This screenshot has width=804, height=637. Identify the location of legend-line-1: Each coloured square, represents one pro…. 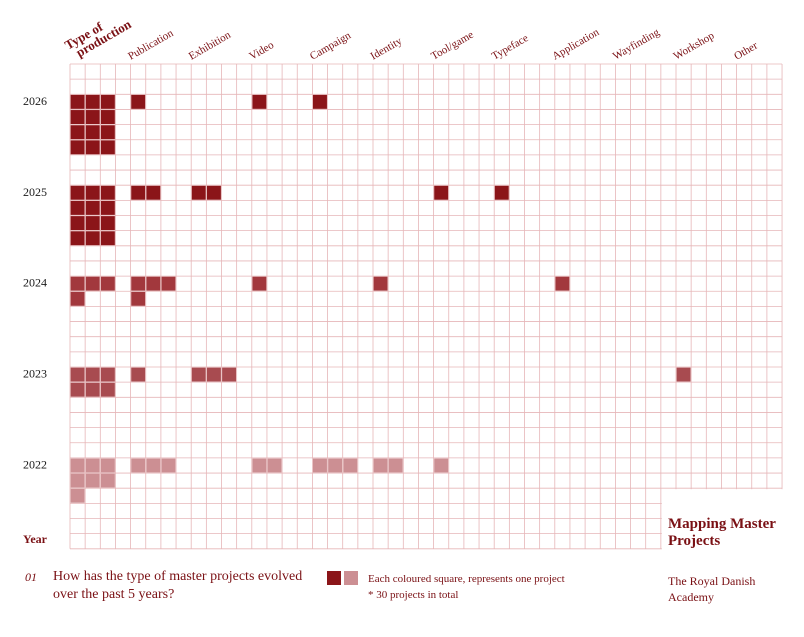
(466, 579).